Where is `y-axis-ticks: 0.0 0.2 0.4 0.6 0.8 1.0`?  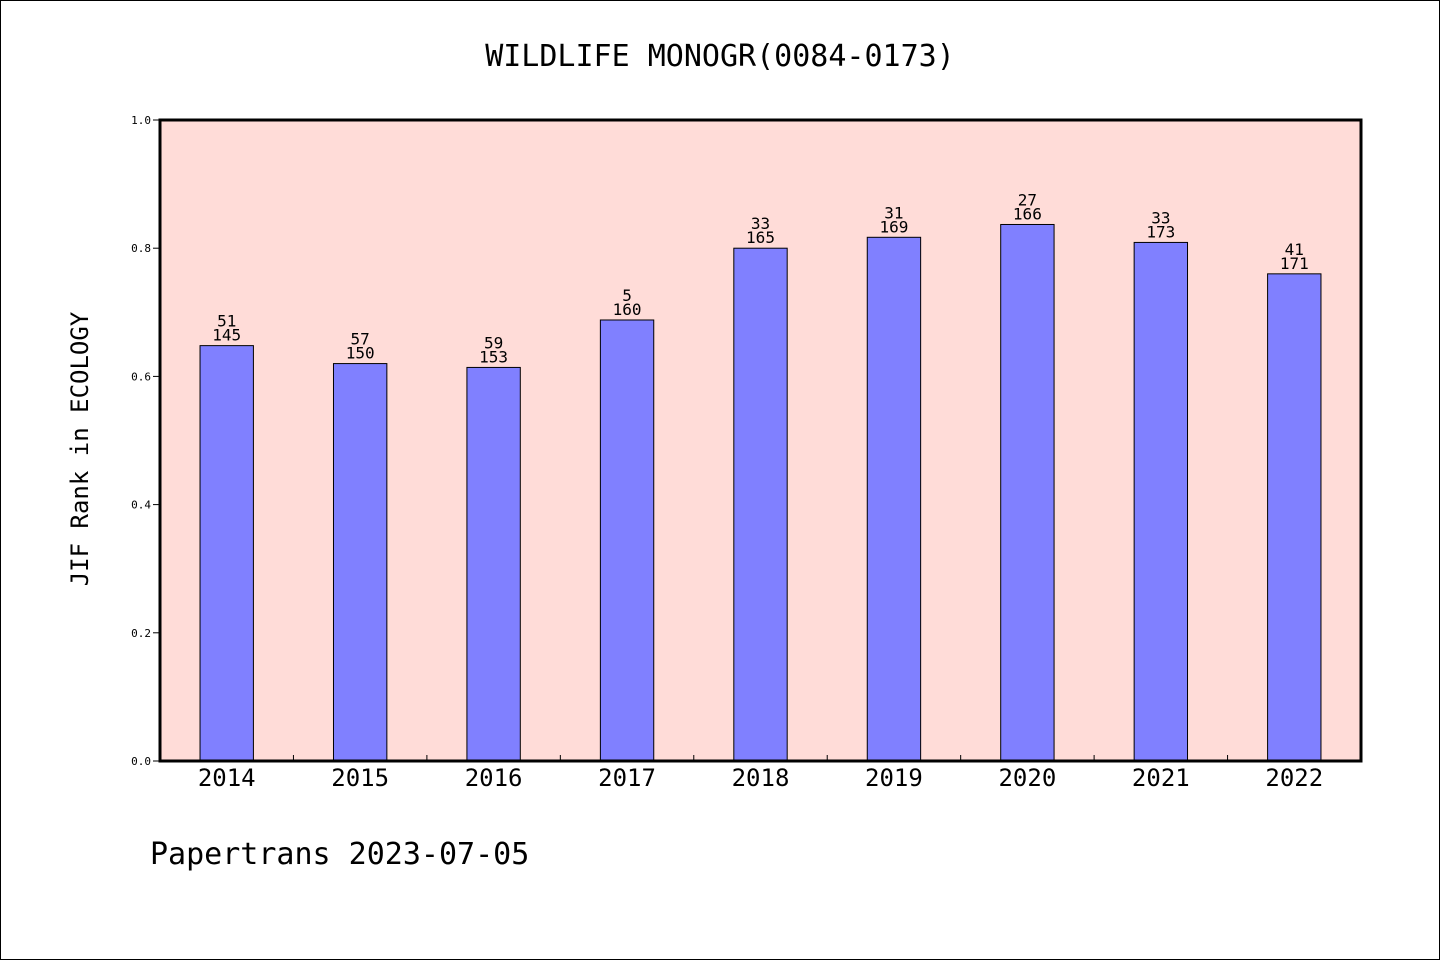 y-axis-ticks: 0.0 0.2 0.4 0.6 0.8 1.0 is located at coordinates (145, 441).